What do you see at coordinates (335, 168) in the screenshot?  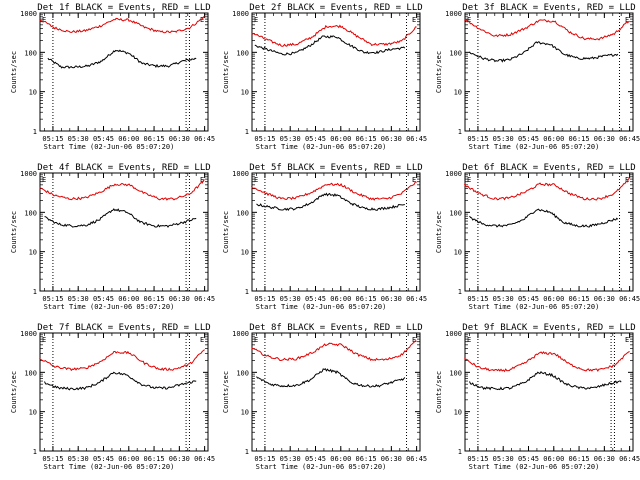 I see `plot-title: Det 5f BLACK = Events, RED = LLD` at bounding box center [335, 168].